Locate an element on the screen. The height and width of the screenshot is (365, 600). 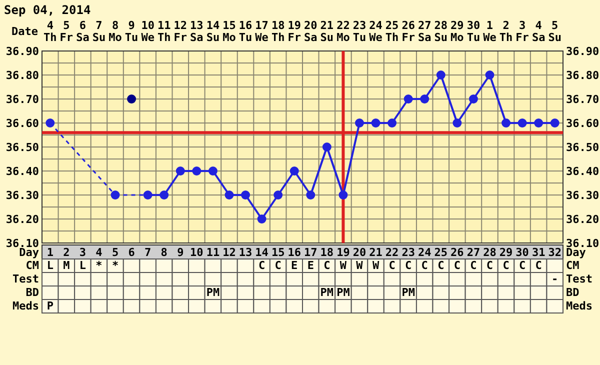
x2-tick-label: 2 is located at coordinates (66, 252).